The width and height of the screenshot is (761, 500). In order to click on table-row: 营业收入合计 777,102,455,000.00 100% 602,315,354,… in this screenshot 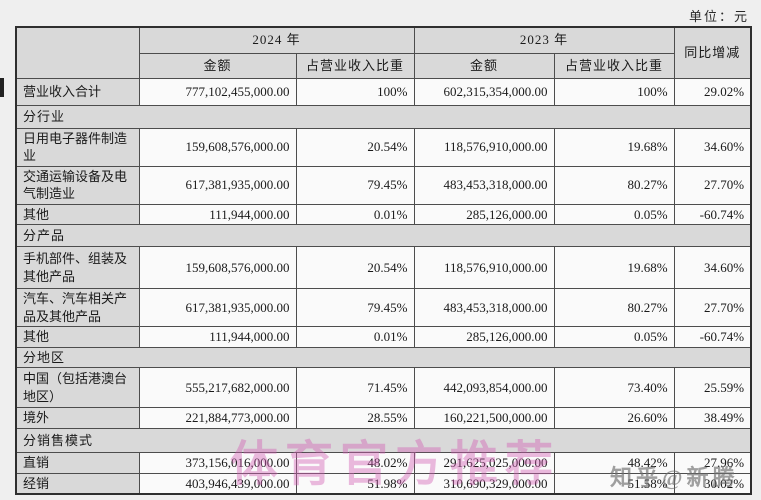, I will do `click(383, 91)`.